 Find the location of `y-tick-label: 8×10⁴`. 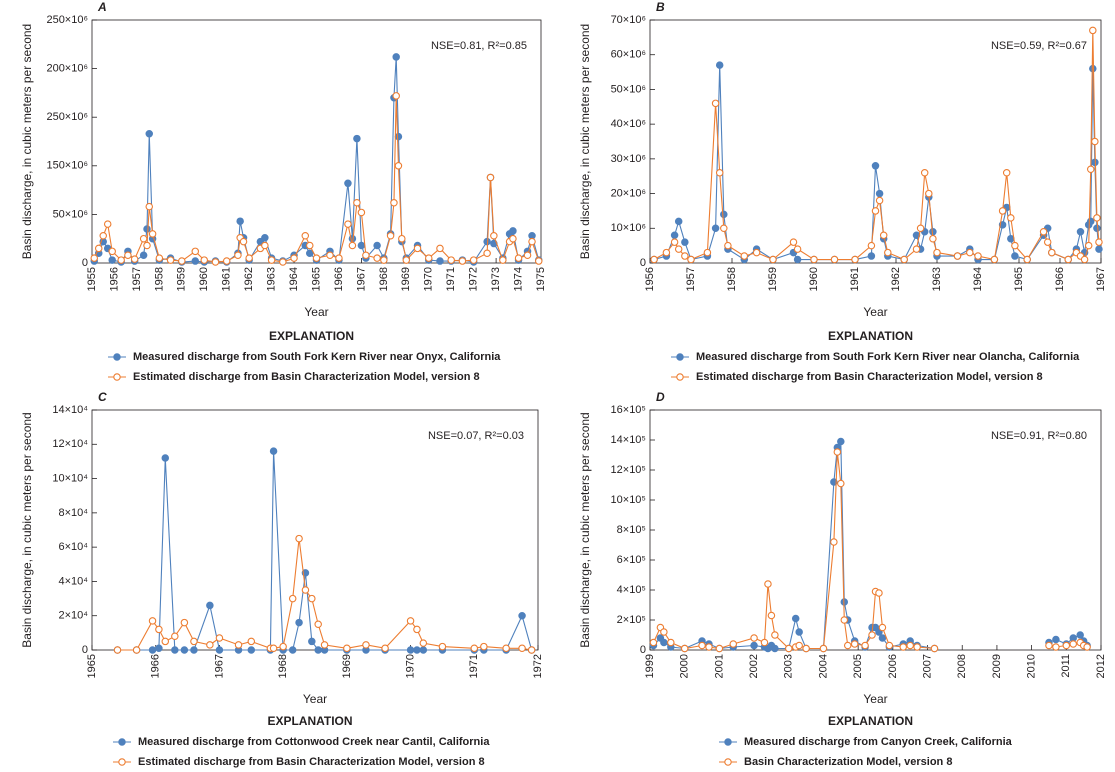

y-tick-label: 8×10⁴ is located at coordinates (73, 513).